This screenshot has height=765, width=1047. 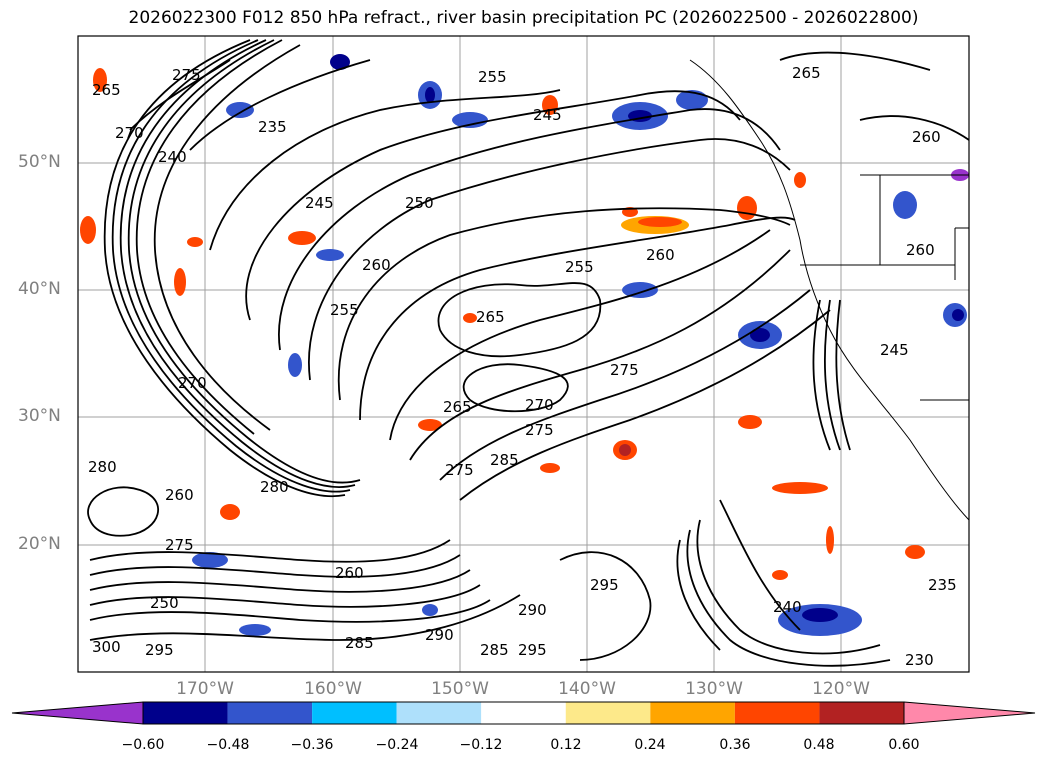 I want to click on colorbar-tick-label: 0.24, so click(x=650, y=745).